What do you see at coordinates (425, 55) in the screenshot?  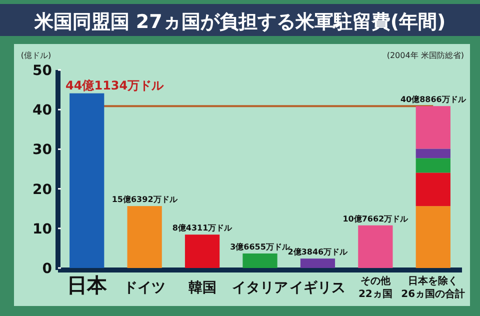 I see `text: (2004年 米国防総省)` at bounding box center [425, 55].